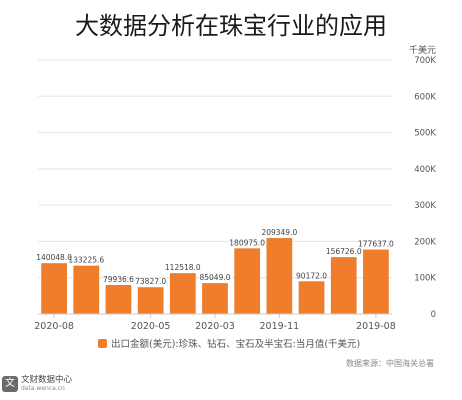  I want to click on x-tick-label: 2019-11, so click(280, 326).